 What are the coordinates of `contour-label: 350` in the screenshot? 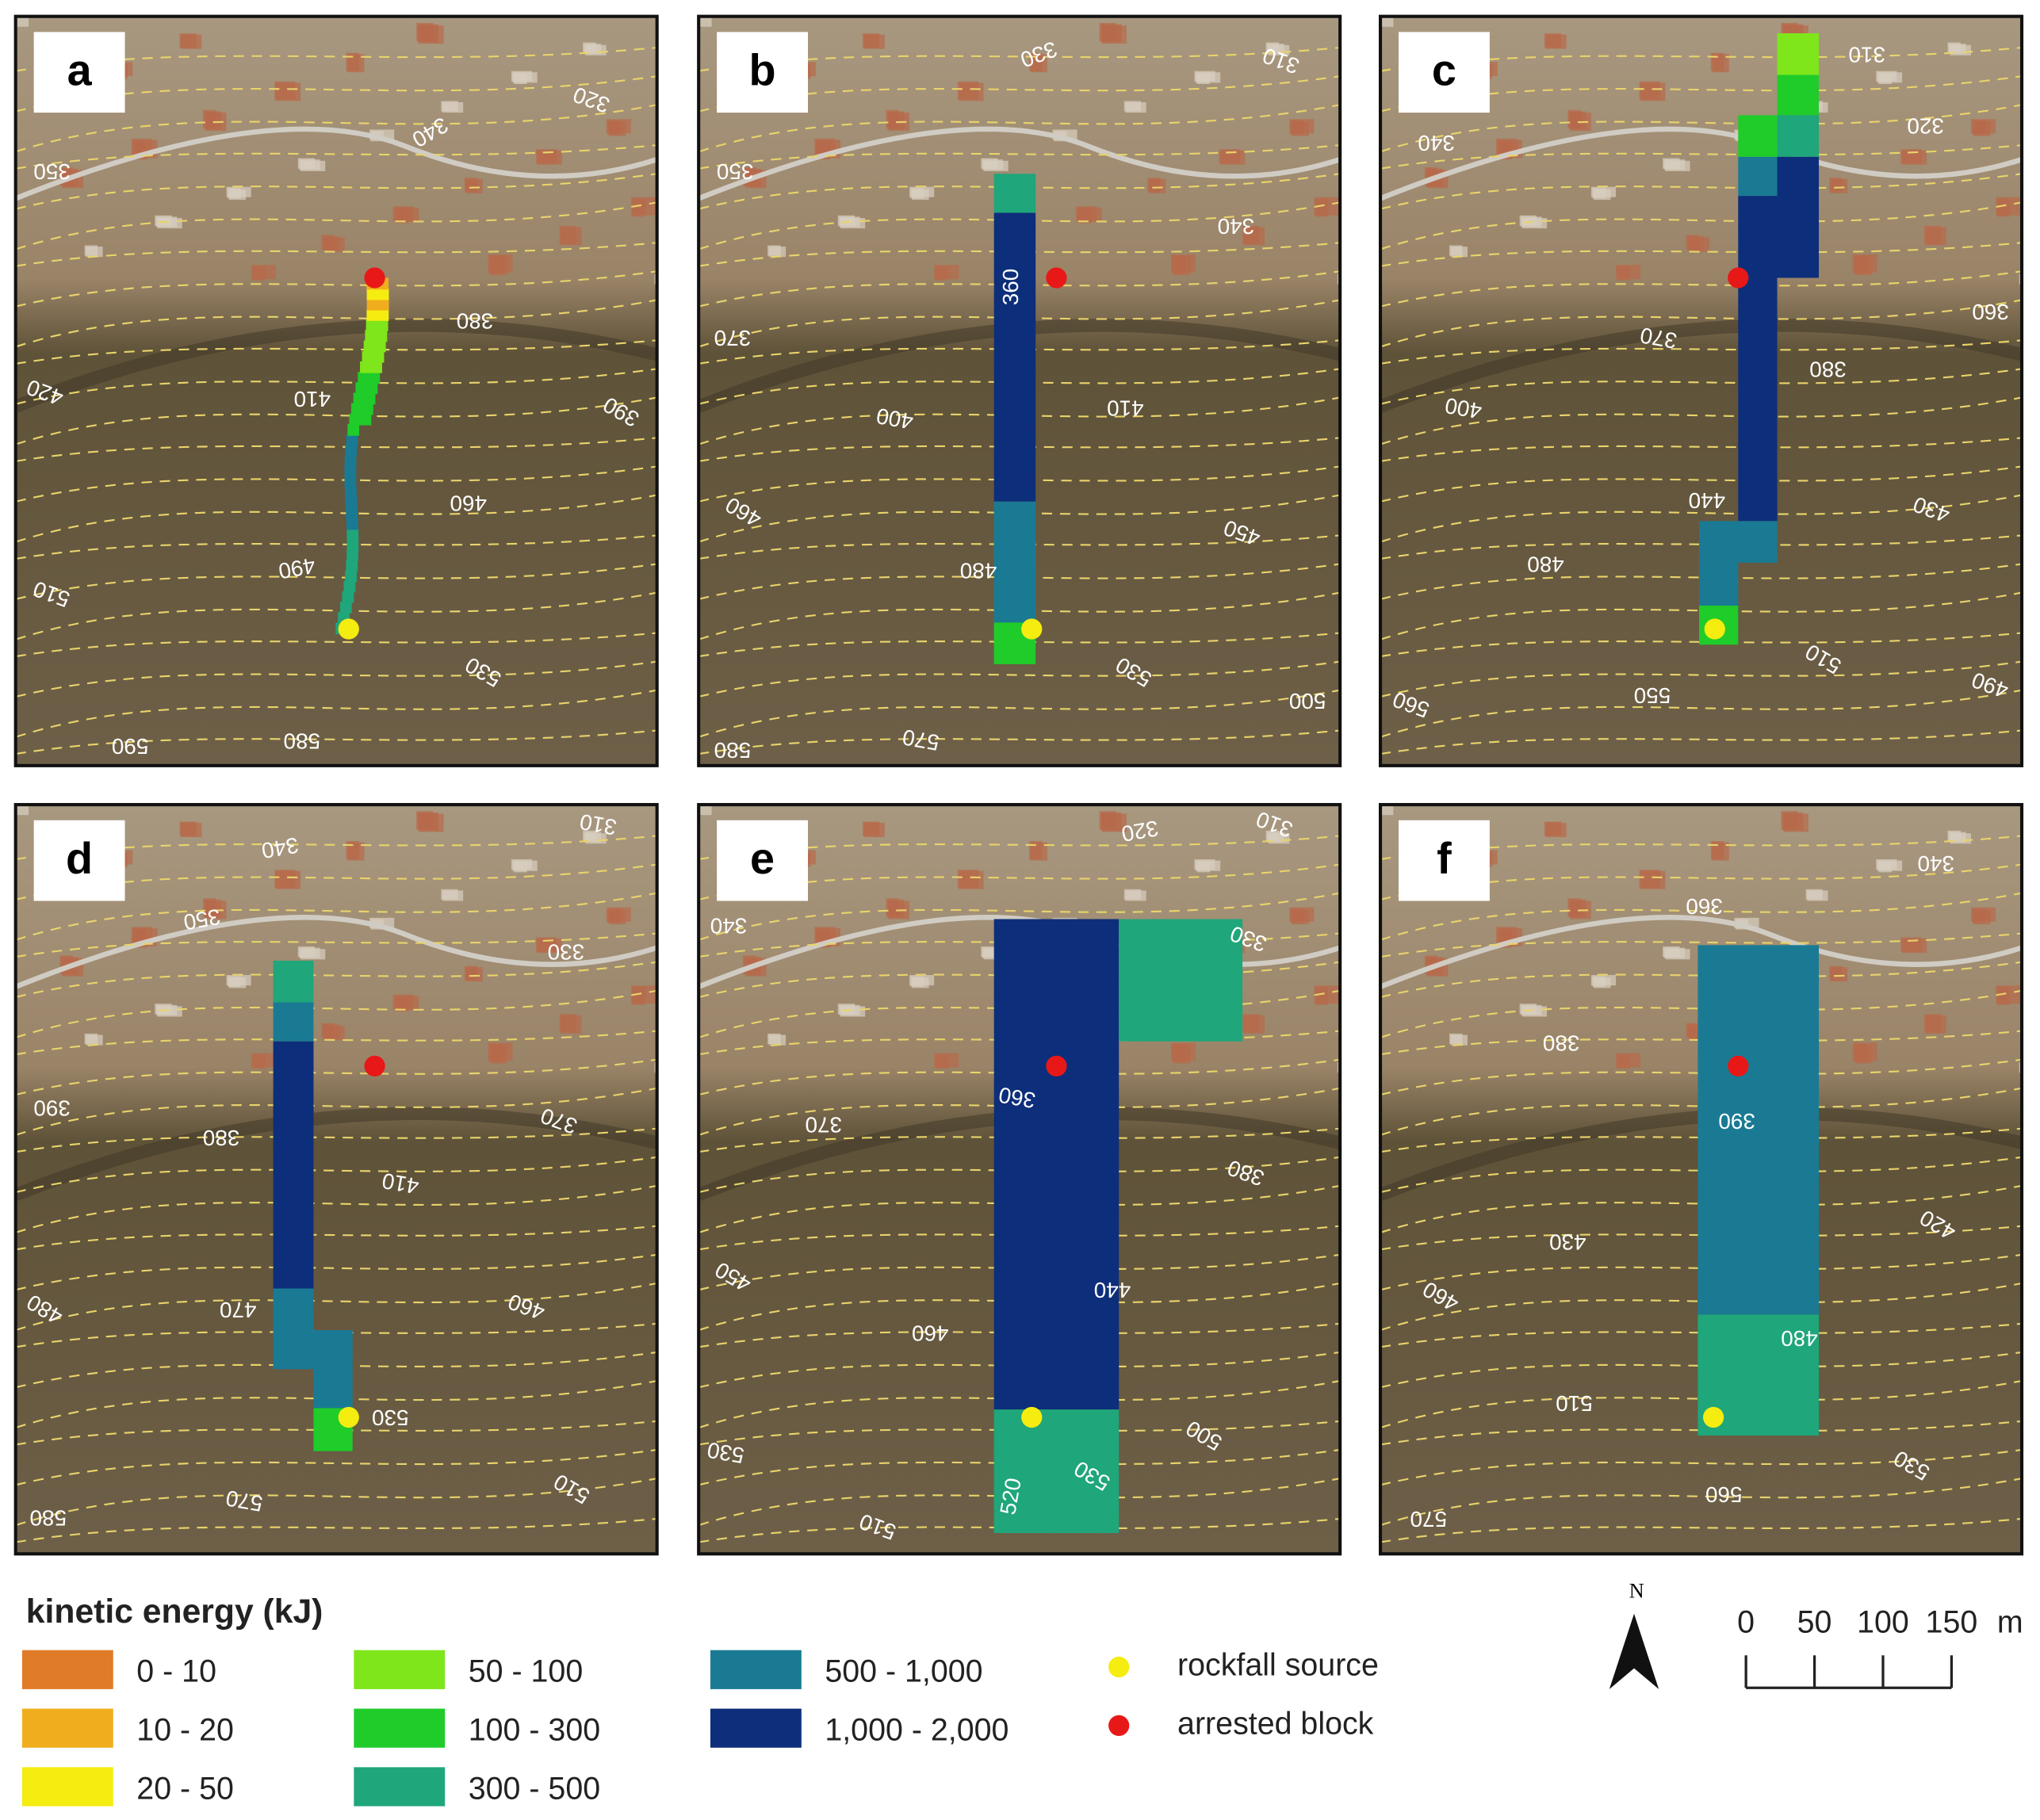 It's located at (52, 171).